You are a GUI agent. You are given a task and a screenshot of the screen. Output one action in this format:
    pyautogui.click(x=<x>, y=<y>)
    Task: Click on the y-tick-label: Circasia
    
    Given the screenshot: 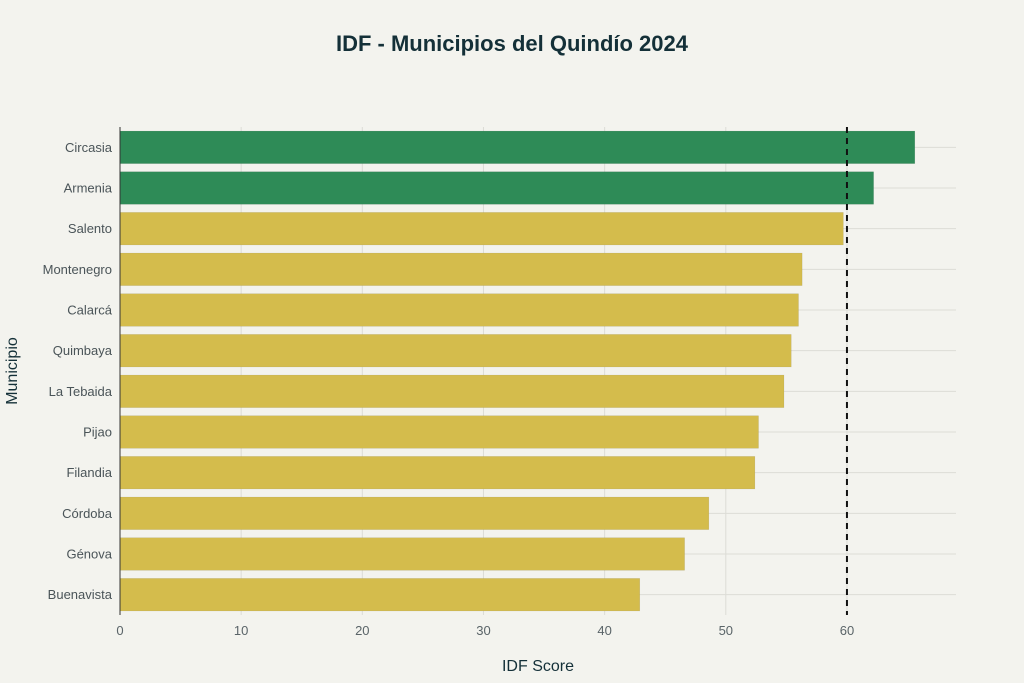 What is the action you would take?
    pyautogui.click(x=89, y=147)
    